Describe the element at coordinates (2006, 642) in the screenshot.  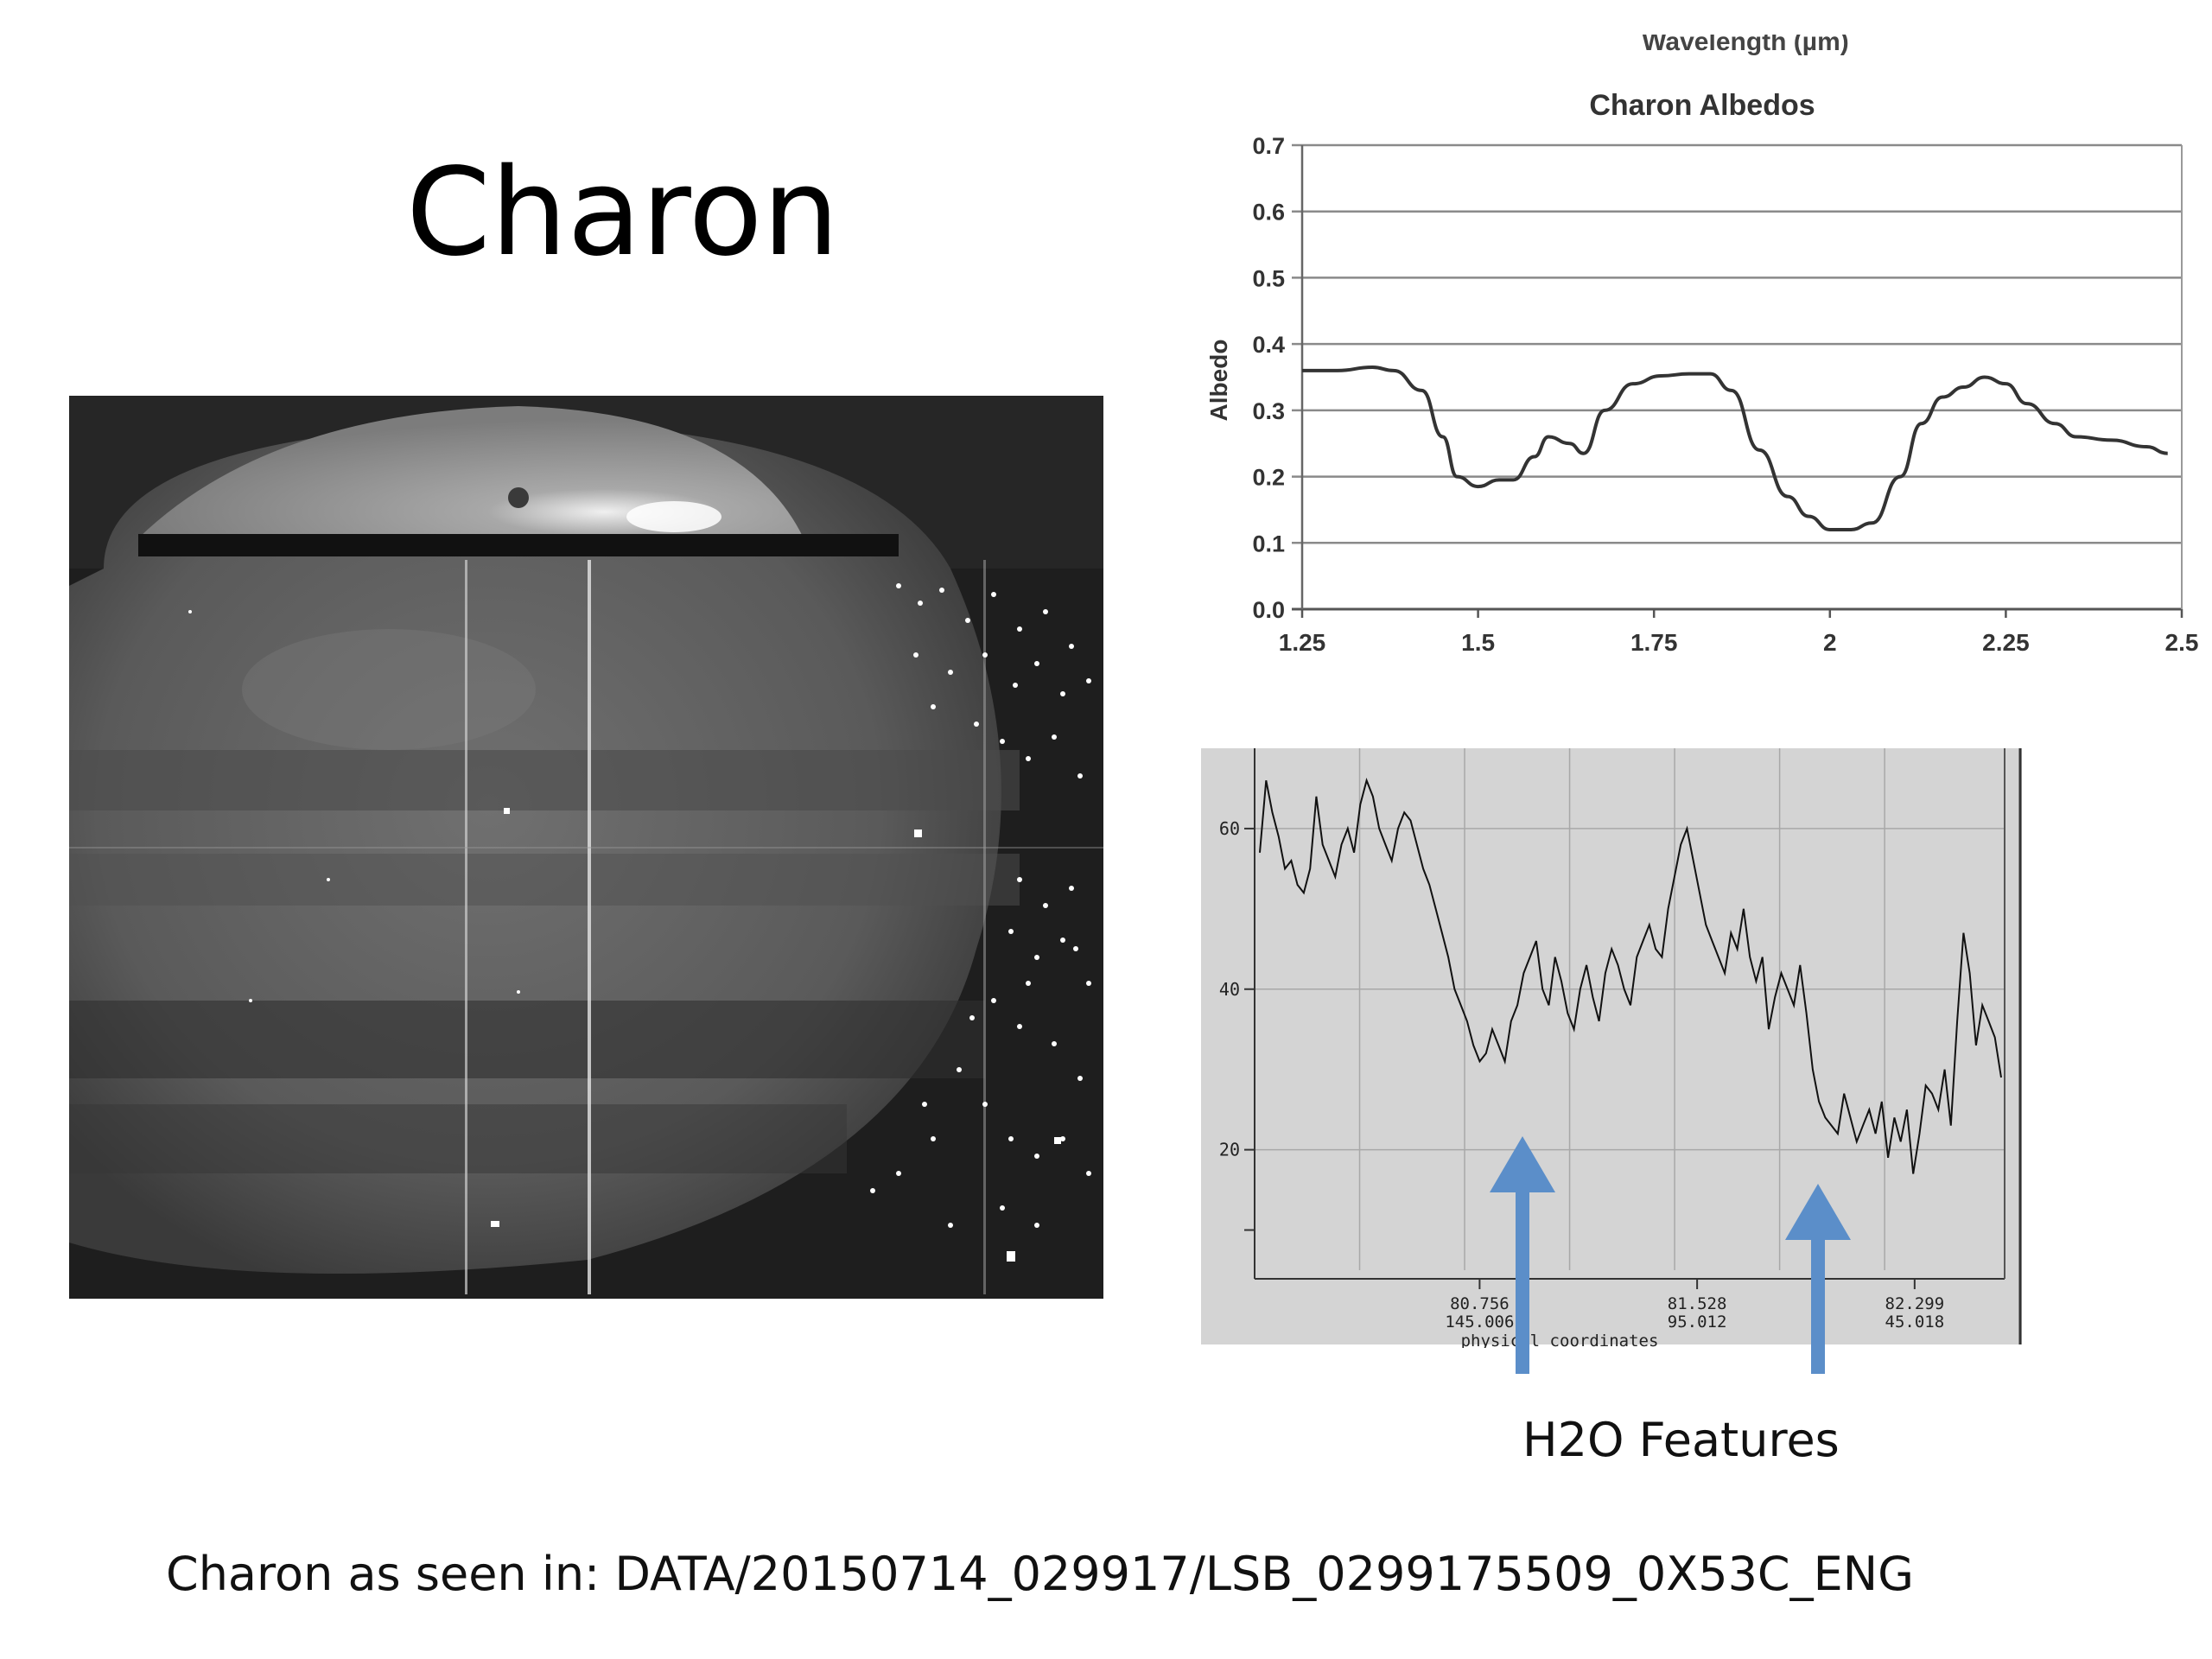
I see `albedo-x-tick-label: 2.25` at that location.